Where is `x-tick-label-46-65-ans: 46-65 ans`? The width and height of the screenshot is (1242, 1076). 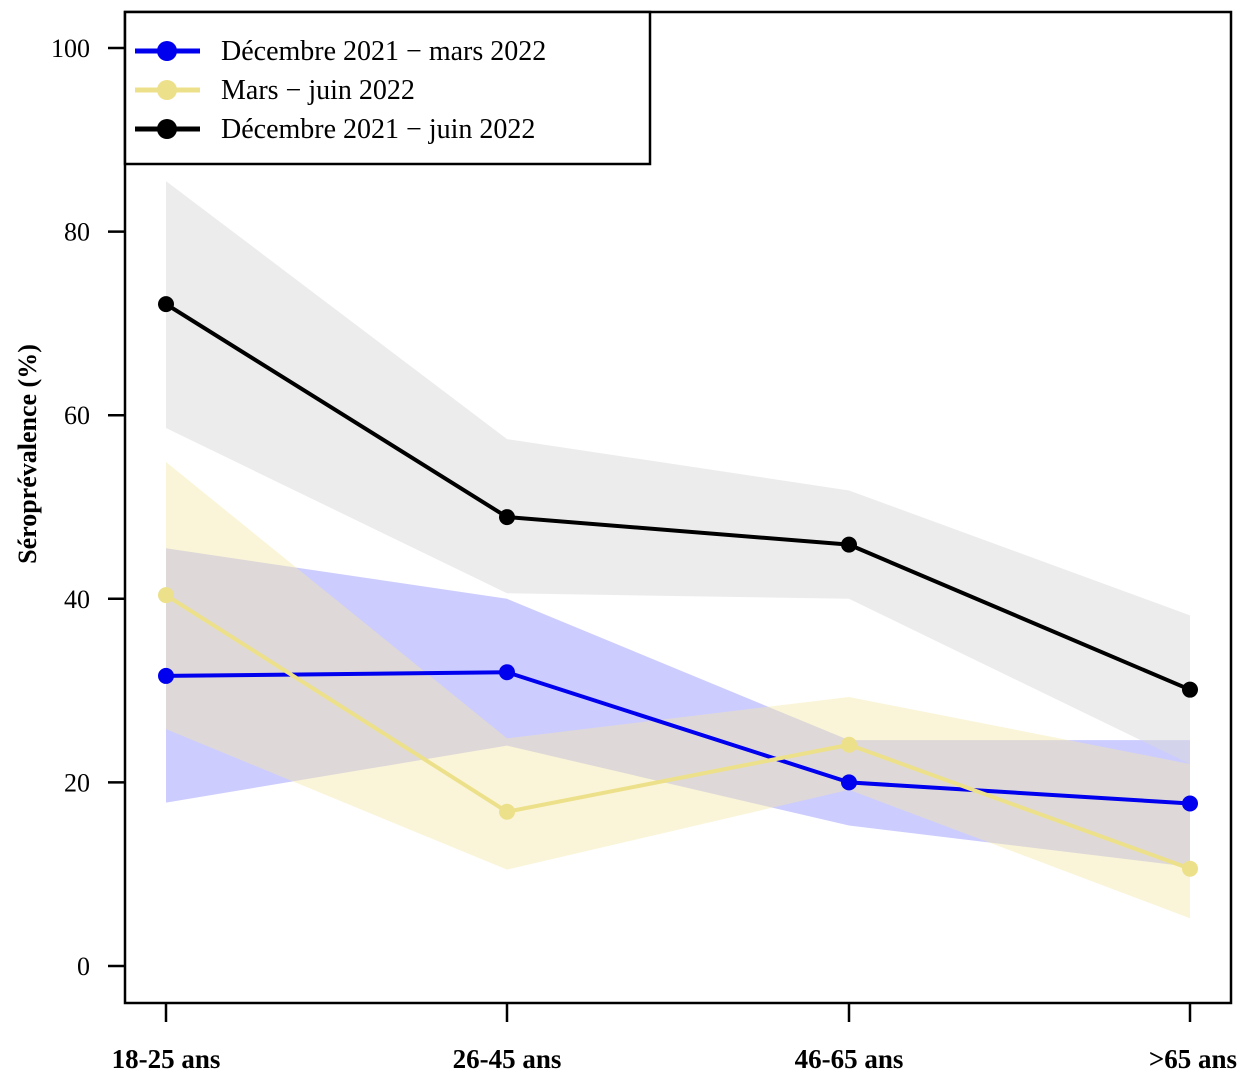
x-tick-label-46-65-ans: 46-65 ans is located at coordinates (849, 1059).